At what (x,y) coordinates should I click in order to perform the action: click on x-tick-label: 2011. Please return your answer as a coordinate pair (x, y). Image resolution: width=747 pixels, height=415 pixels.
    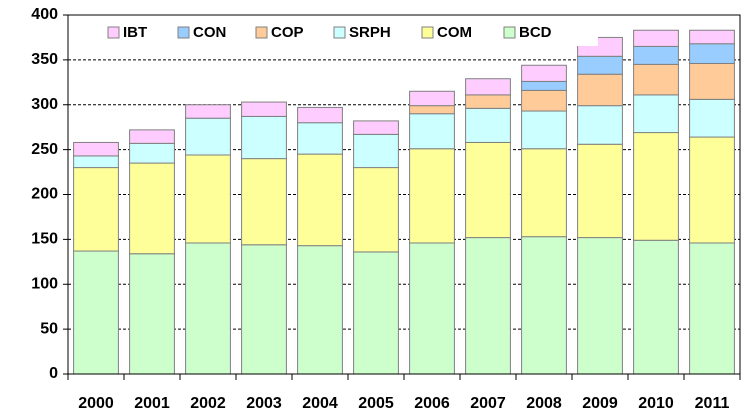
    Looking at the image, I should click on (712, 403).